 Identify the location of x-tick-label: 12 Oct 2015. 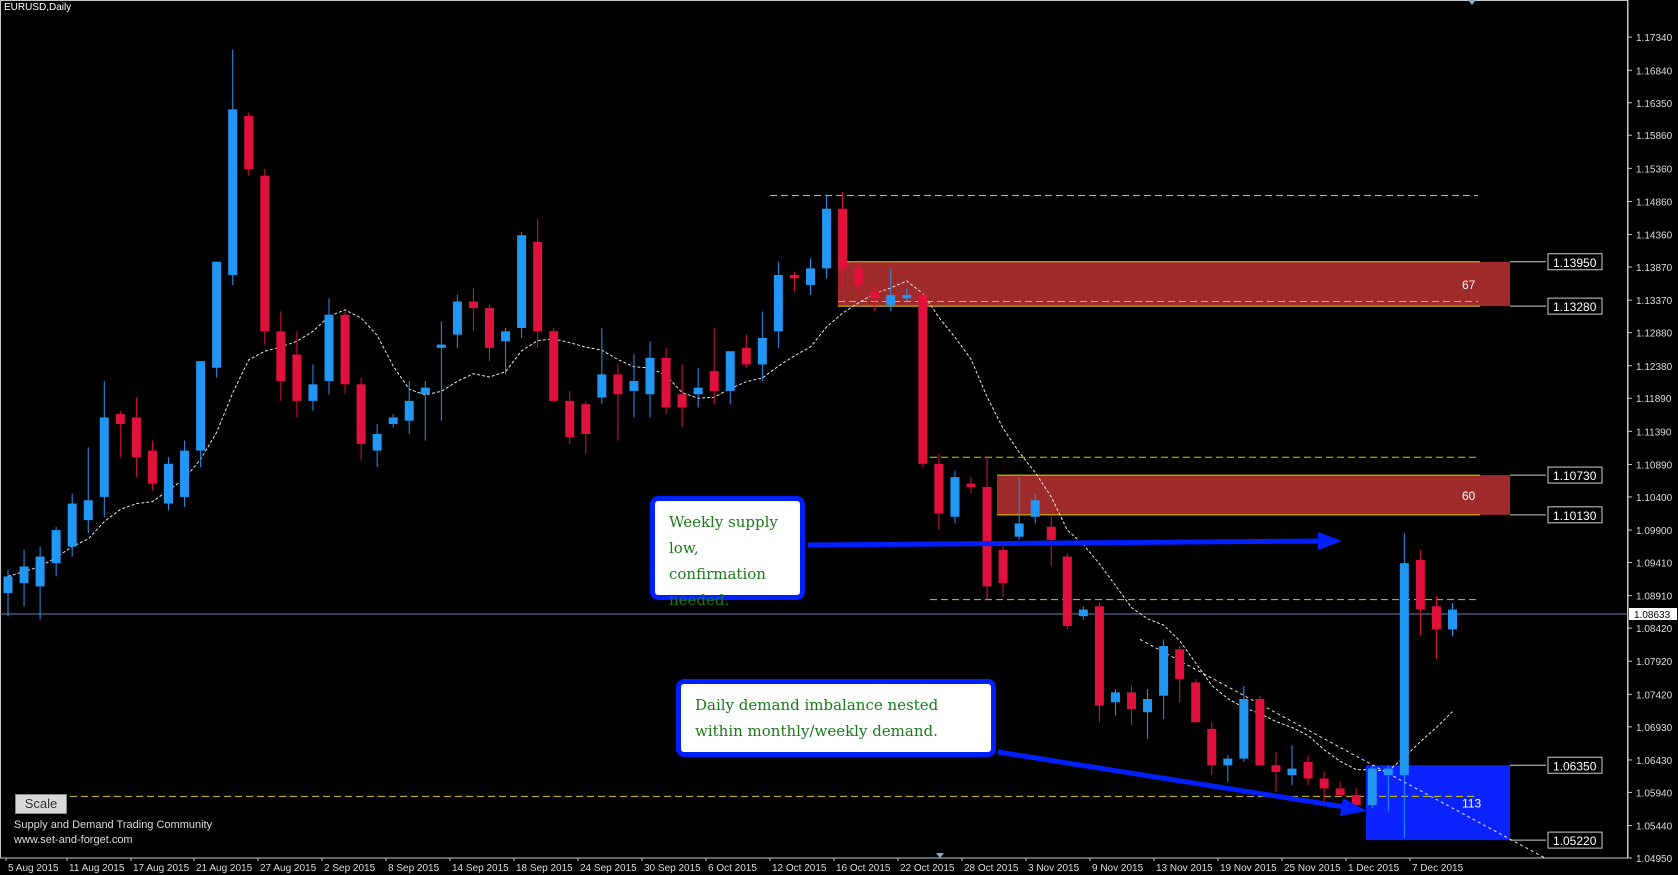
(799, 868).